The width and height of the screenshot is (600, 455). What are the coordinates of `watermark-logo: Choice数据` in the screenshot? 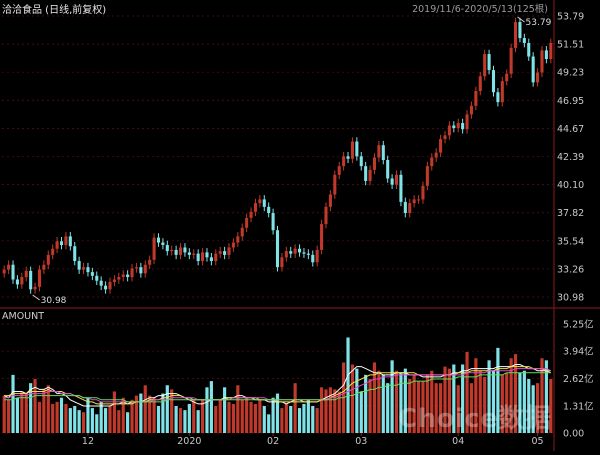 It's located at (475, 419).